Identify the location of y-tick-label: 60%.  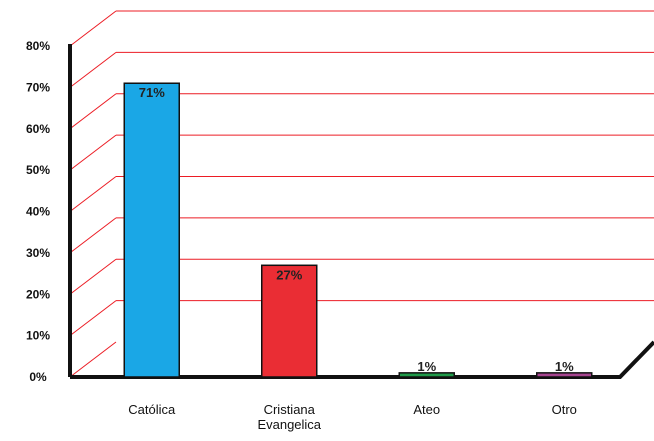
(38, 129).